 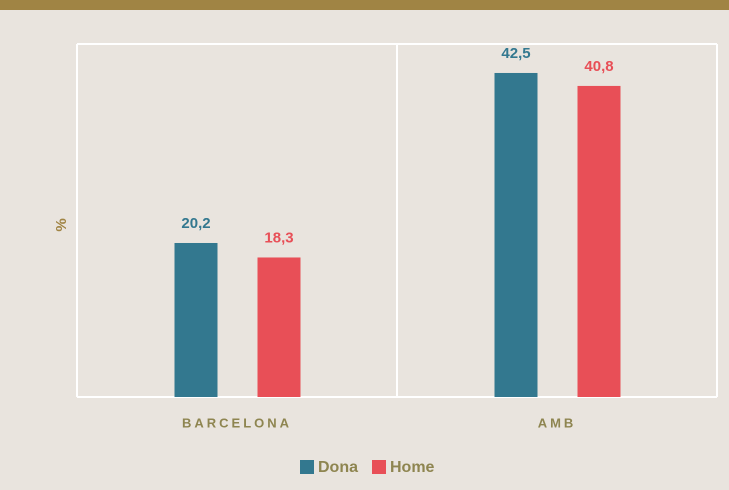 What do you see at coordinates (598, 66) in the screenshot?
I see `data-label: 40,8` at bounding box center [598, 66].